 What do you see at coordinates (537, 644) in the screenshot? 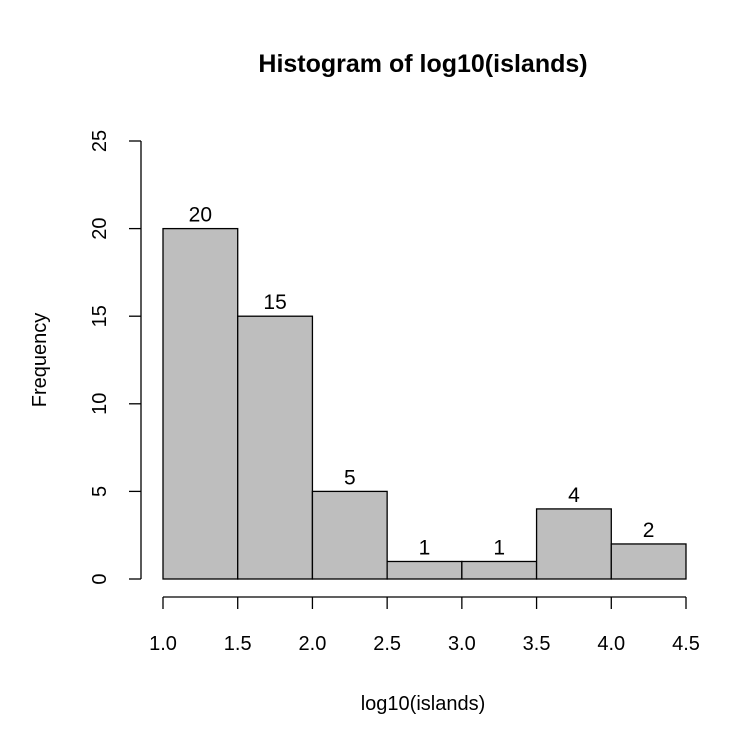
I see `x-tick-label: 3.5` at bounding box center [537, 644].